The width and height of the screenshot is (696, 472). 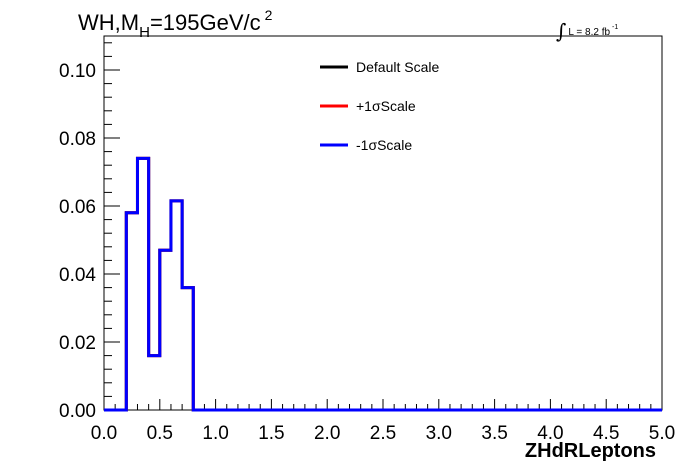 I want to click on x-tick-label: 3.5, so click(x=494, y=433).